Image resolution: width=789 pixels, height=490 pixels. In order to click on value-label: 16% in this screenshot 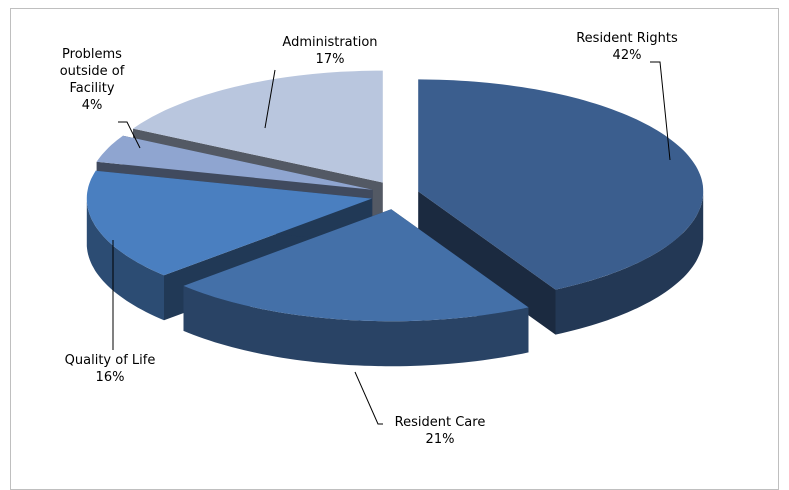, I will do `click(110, 377)`.